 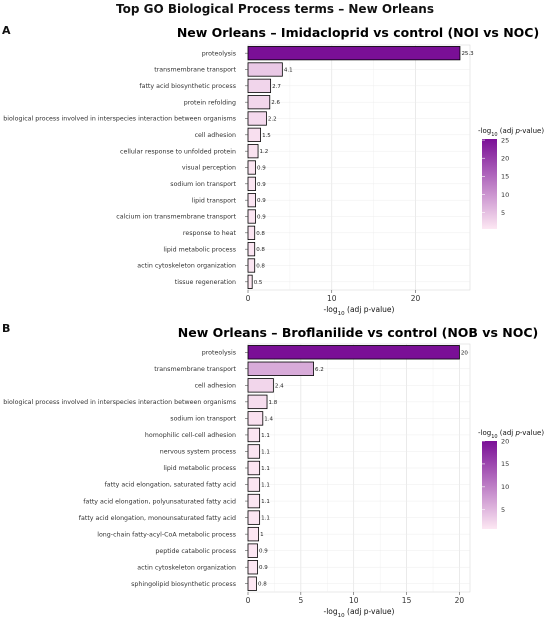 I want to click on category-label: lipid metabolic process, so click(x=199, y=249).